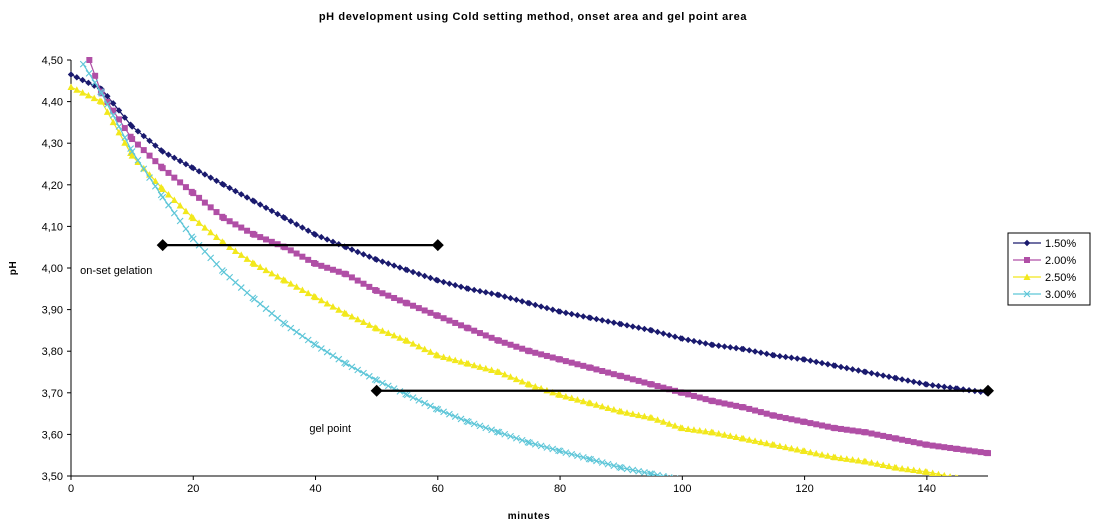 This screenshot has width=1097, height=524. What do you see at coordinates (682, 489) in the screenshot?
I see `x-tick-label: 100` at bounding box center [682, 489].